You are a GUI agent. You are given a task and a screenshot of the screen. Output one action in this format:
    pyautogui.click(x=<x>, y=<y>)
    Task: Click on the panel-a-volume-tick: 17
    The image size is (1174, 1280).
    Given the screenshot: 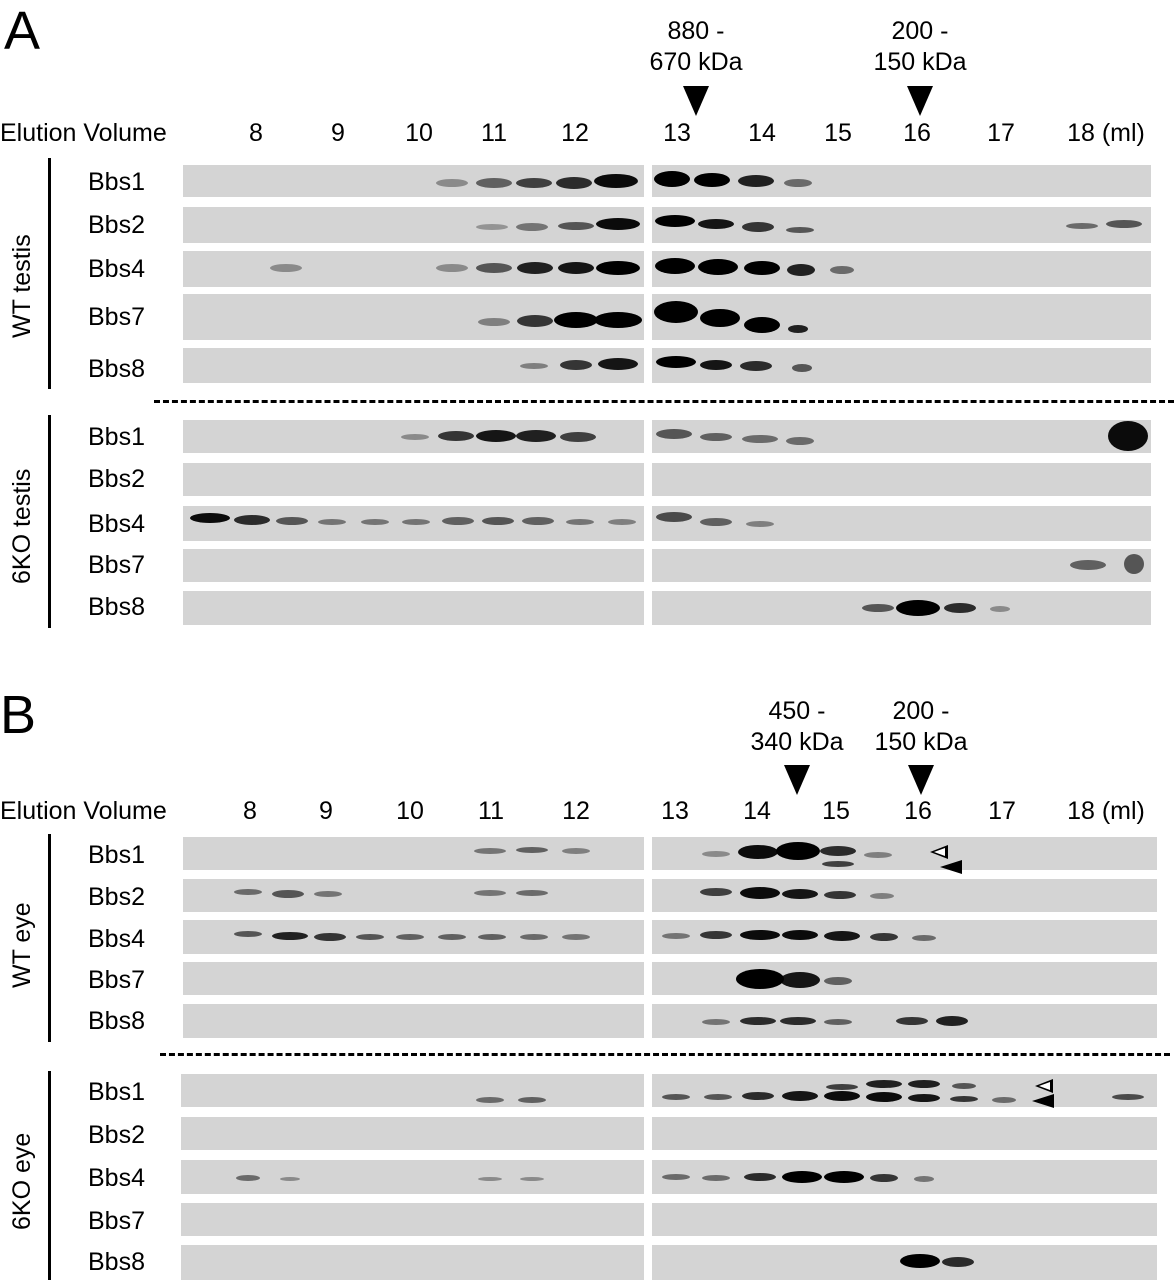 What is the action you would take?
    pyautogui.click(x=1001, y=133)
    